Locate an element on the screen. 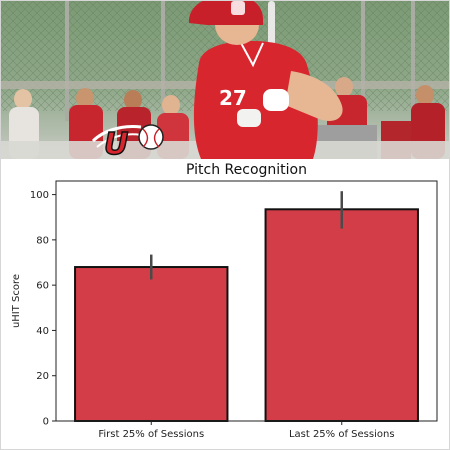 This screenshot has height=450, width=450. y-tick-label: 60 is located at coordinates (42, 286).